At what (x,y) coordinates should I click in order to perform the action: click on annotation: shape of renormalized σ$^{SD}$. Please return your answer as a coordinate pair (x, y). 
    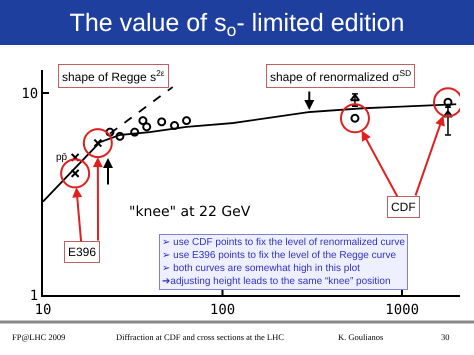
    Looking at the image, I should click on (341, 76).